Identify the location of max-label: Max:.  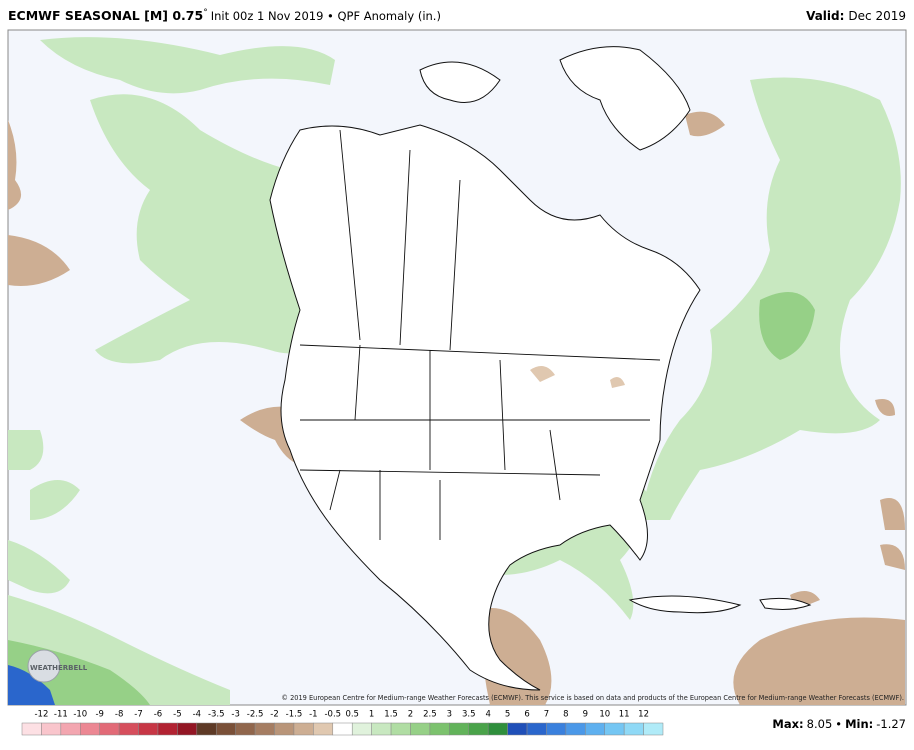
(787, 724).